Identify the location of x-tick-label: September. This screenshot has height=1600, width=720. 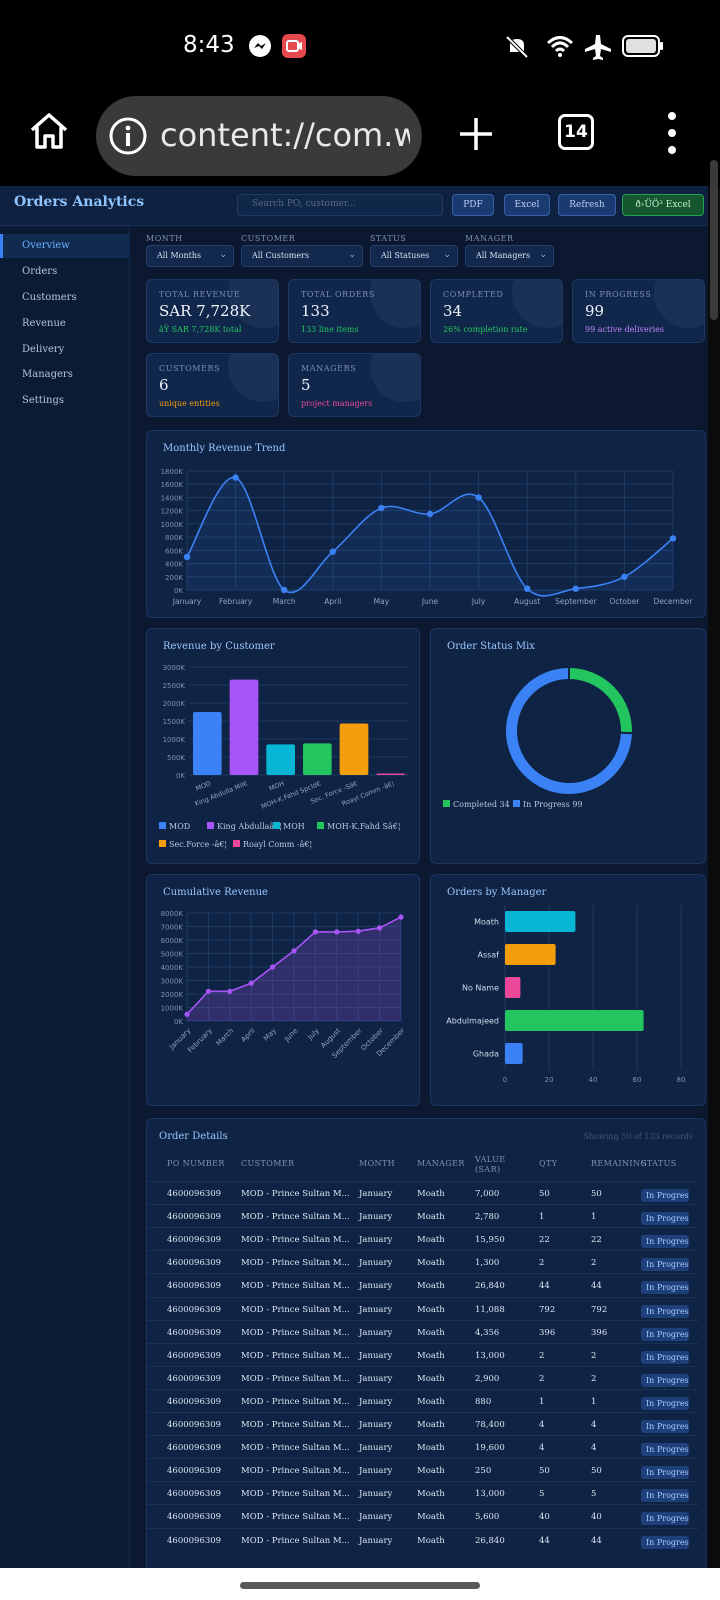
(576, 601).